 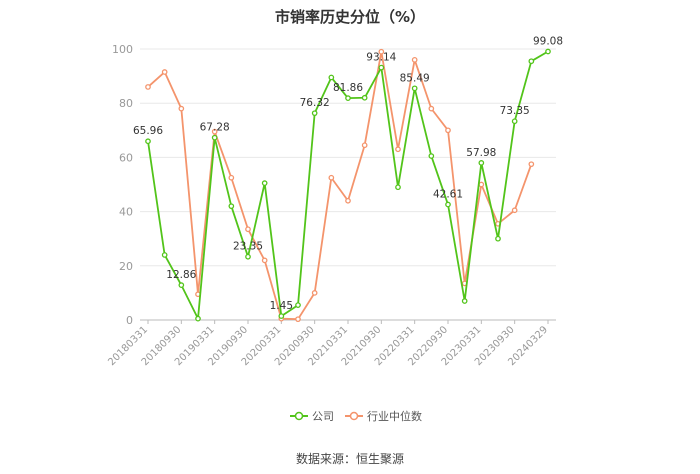 I want to click on y-tick-label: 20, so click(x=126, y=266).